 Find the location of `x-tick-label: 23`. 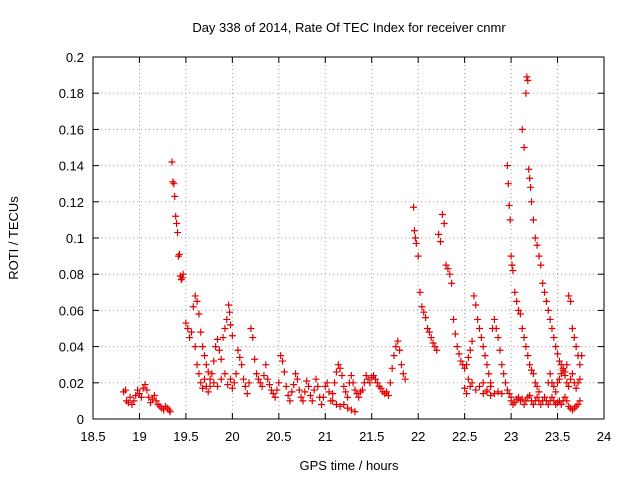

x-tick-label: 23 is located at coordinates (511, 436).